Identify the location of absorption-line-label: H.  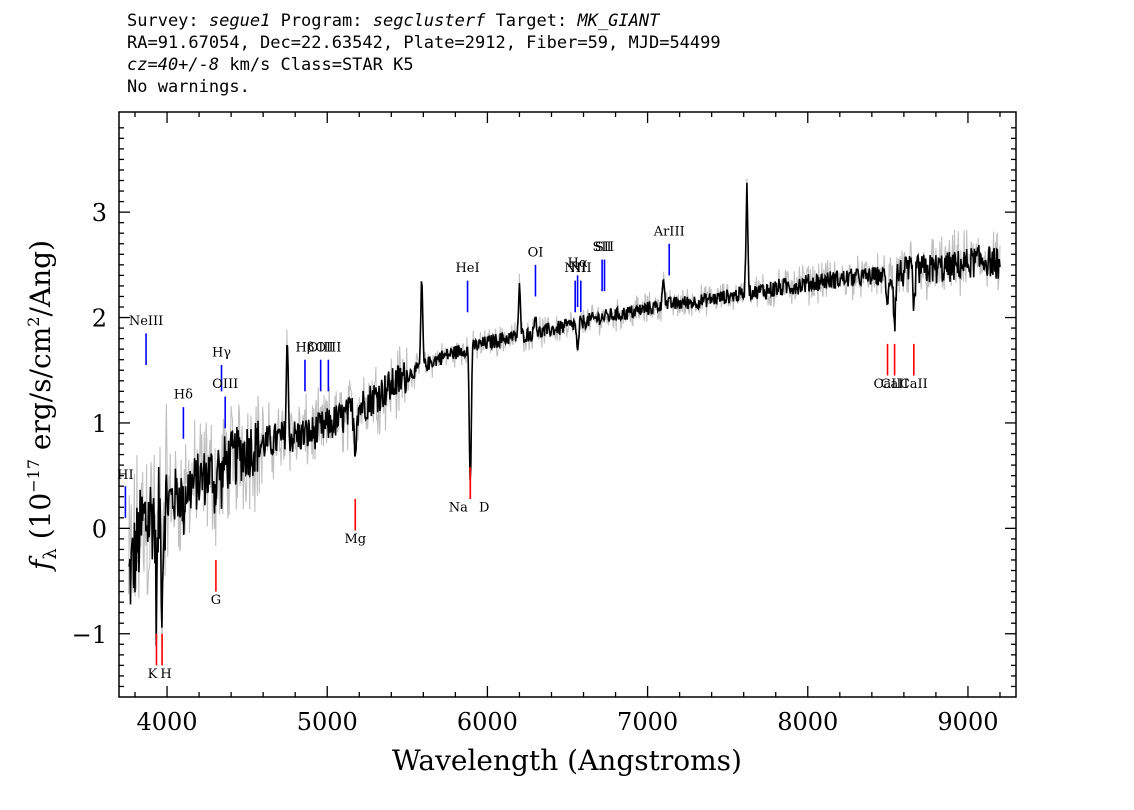
(165, 674).